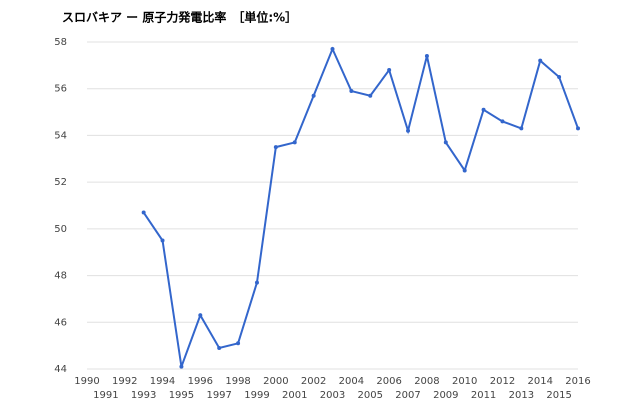 The width and height of the screenshot is (640, 411). Describe the element at coordinates (237, 381) in the screenshot. I see `x-tick-label: 1998` at that location.